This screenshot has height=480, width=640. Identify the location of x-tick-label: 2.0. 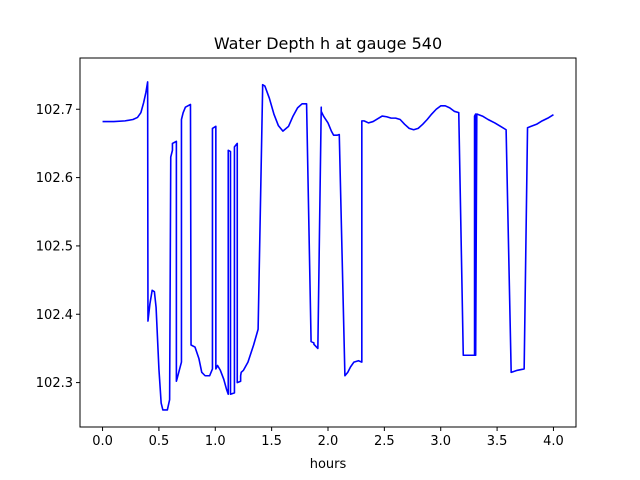
(328, 441).